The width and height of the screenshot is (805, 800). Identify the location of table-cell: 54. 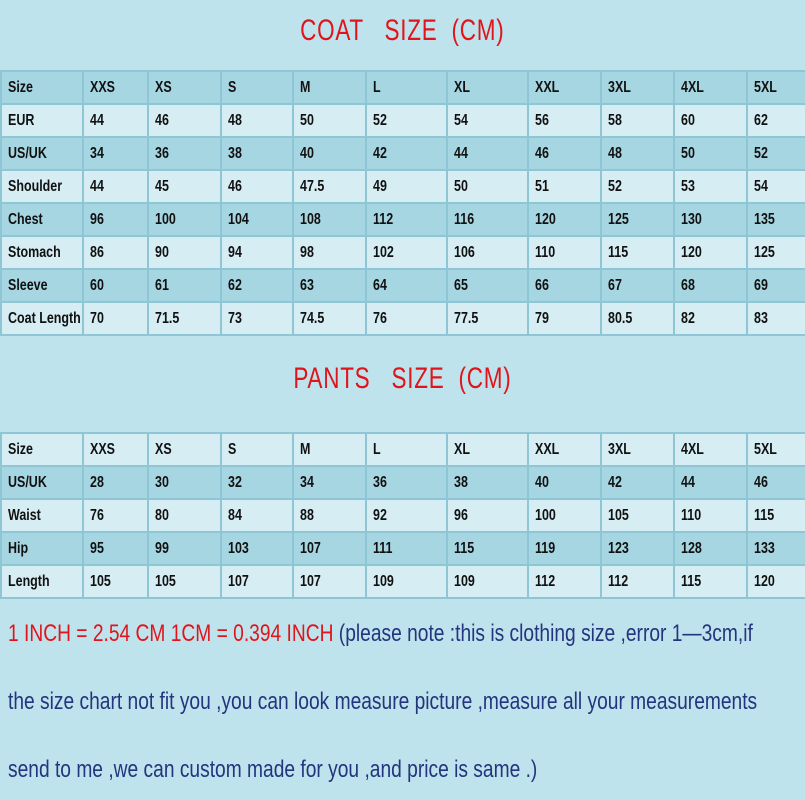
(487, 120).